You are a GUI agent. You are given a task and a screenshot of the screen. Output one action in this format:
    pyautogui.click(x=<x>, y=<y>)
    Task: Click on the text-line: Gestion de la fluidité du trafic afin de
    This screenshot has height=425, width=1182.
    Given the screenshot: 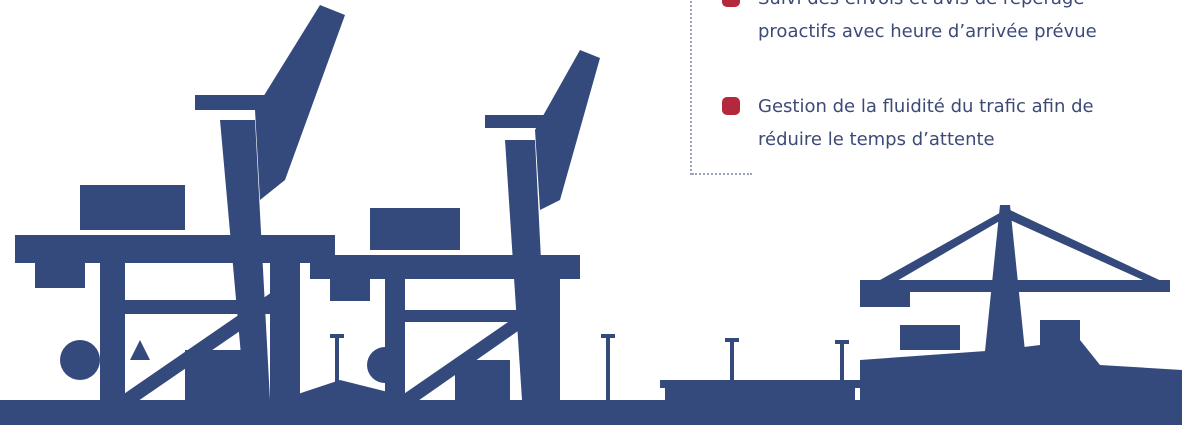 What is the action you would take?
    pyautogui.click(x=926, y=106)
    